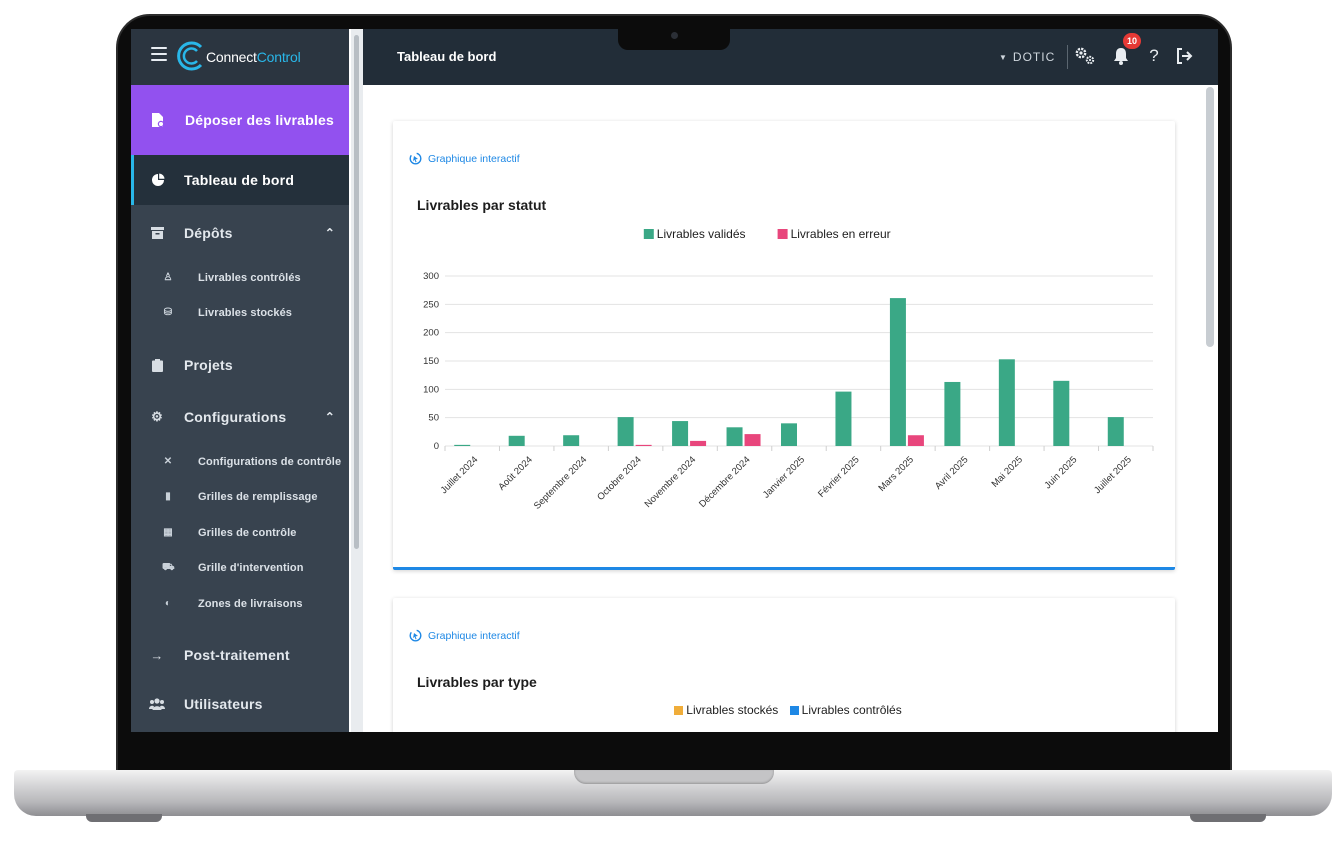 The height and width of the screenshot is (841, 1344). I want to click on x-tick-label: Juillet 2025, so click(1113, 475).